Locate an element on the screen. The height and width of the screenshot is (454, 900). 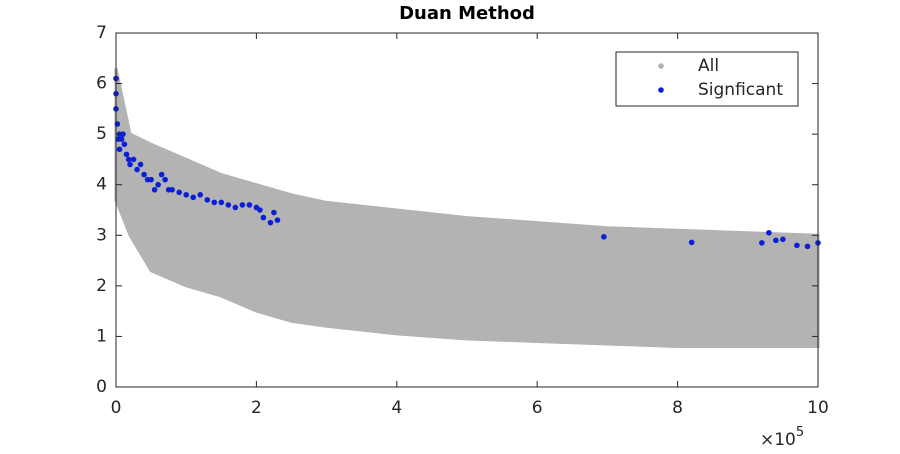
legend-box is located at coordinates (707, 79).